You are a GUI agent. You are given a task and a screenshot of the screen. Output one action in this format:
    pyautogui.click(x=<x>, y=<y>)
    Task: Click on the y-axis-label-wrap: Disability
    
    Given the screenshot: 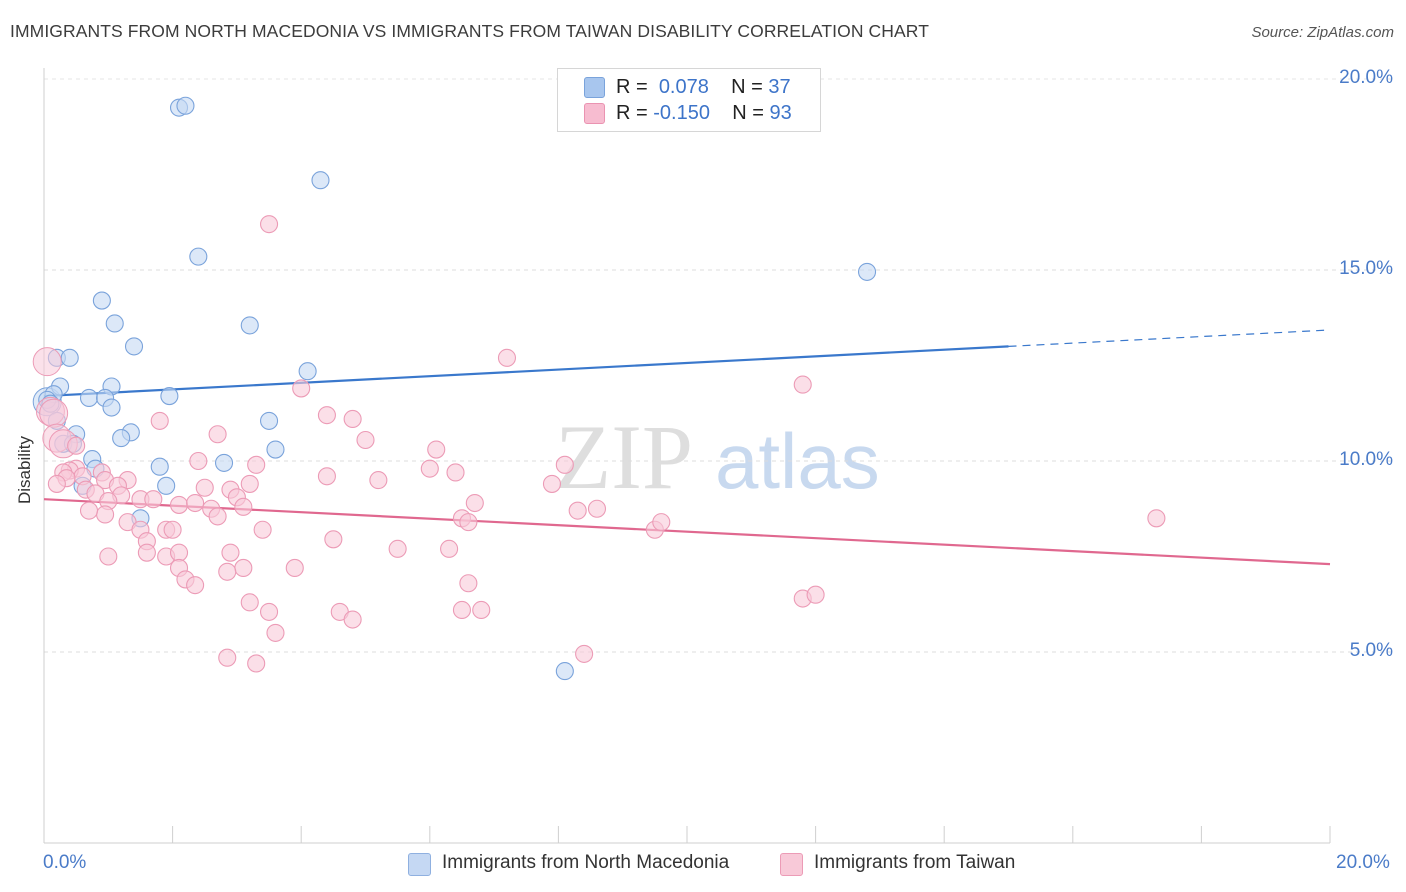 What is the action you would take?
    pyautogui.click(x=25, y=470)
    